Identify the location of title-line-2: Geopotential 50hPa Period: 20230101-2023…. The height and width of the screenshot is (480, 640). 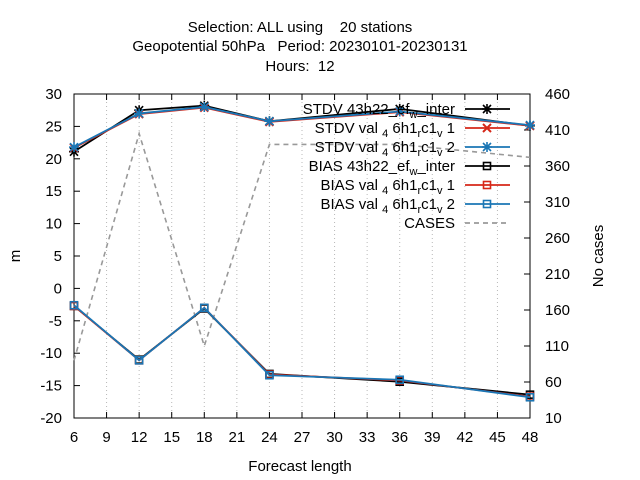
(299, 46).